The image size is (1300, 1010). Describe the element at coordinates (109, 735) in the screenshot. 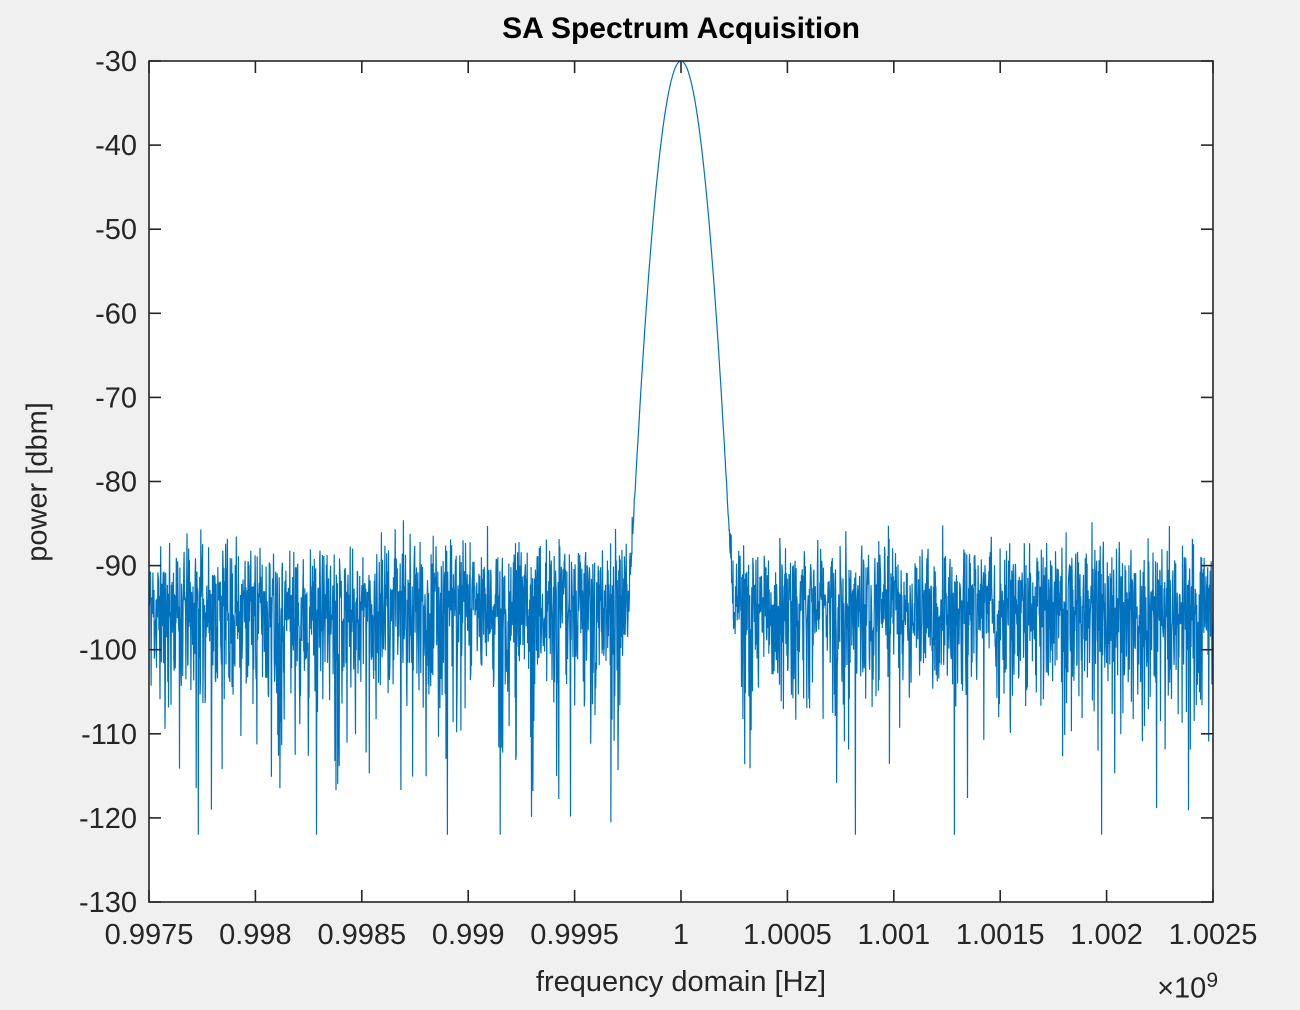

I see `y-tick-label: -110` at that location.